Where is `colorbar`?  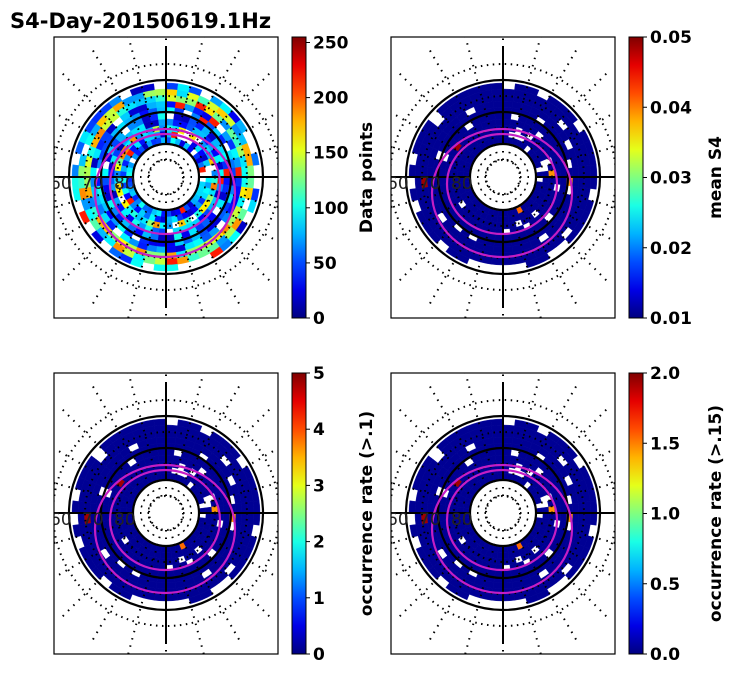
colorbar is located at coordinates (636, 177).